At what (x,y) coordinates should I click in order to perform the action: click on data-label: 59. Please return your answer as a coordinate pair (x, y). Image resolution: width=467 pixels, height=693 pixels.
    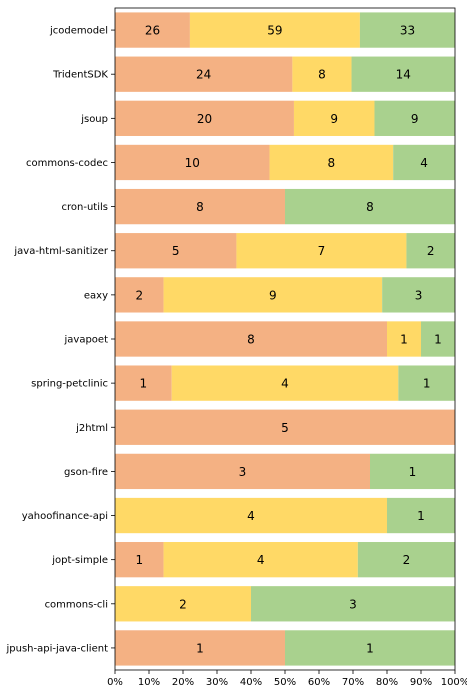
    Looking at the image, I should click on (274, 31).